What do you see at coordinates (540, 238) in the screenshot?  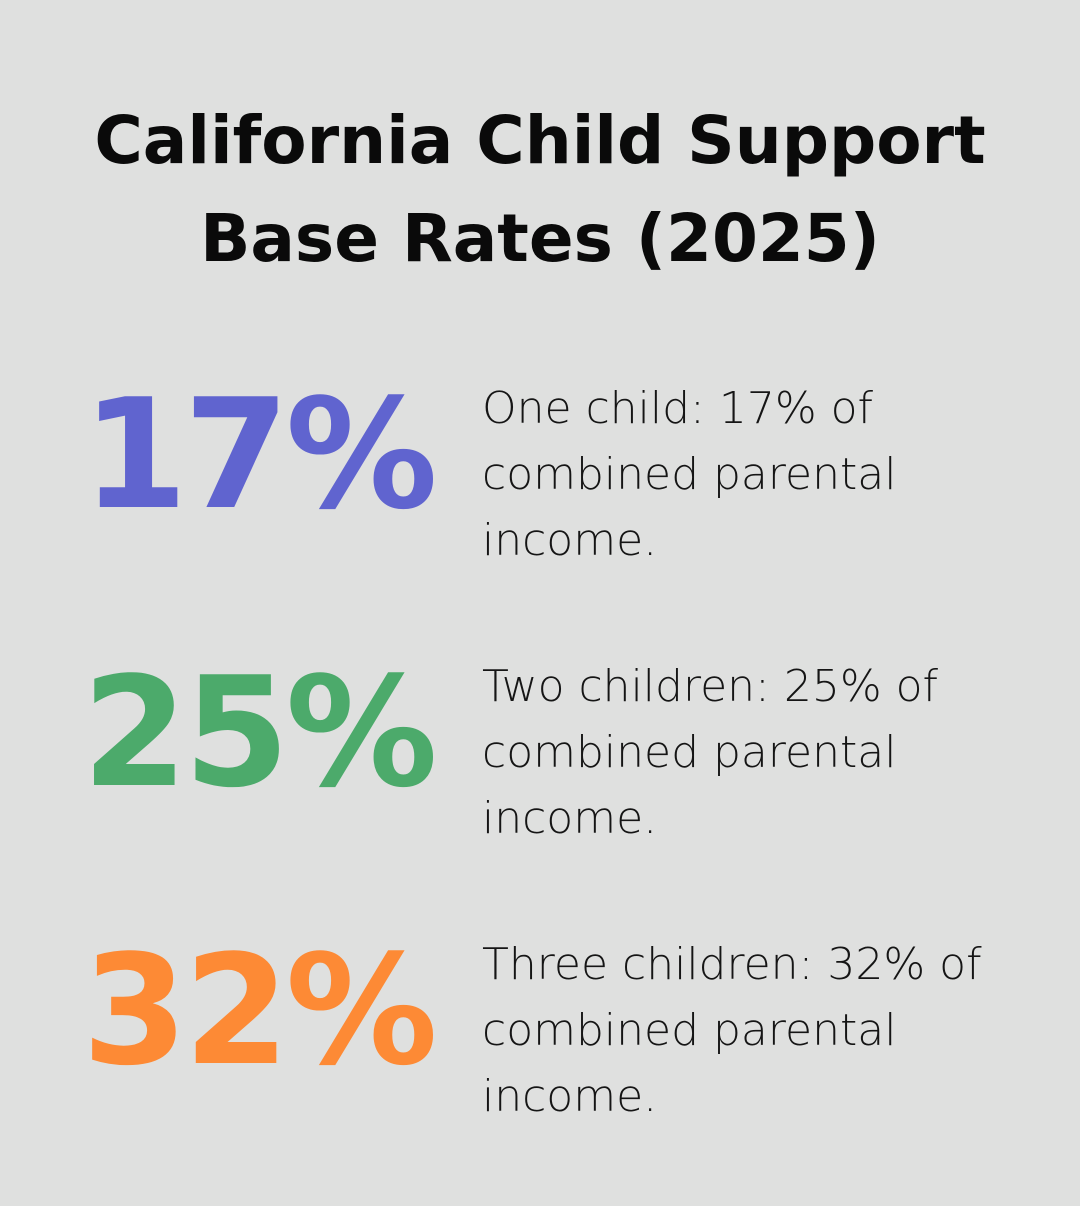 I see `title-line-2: Base Rates (2025)` at bounding box center [540, 238].